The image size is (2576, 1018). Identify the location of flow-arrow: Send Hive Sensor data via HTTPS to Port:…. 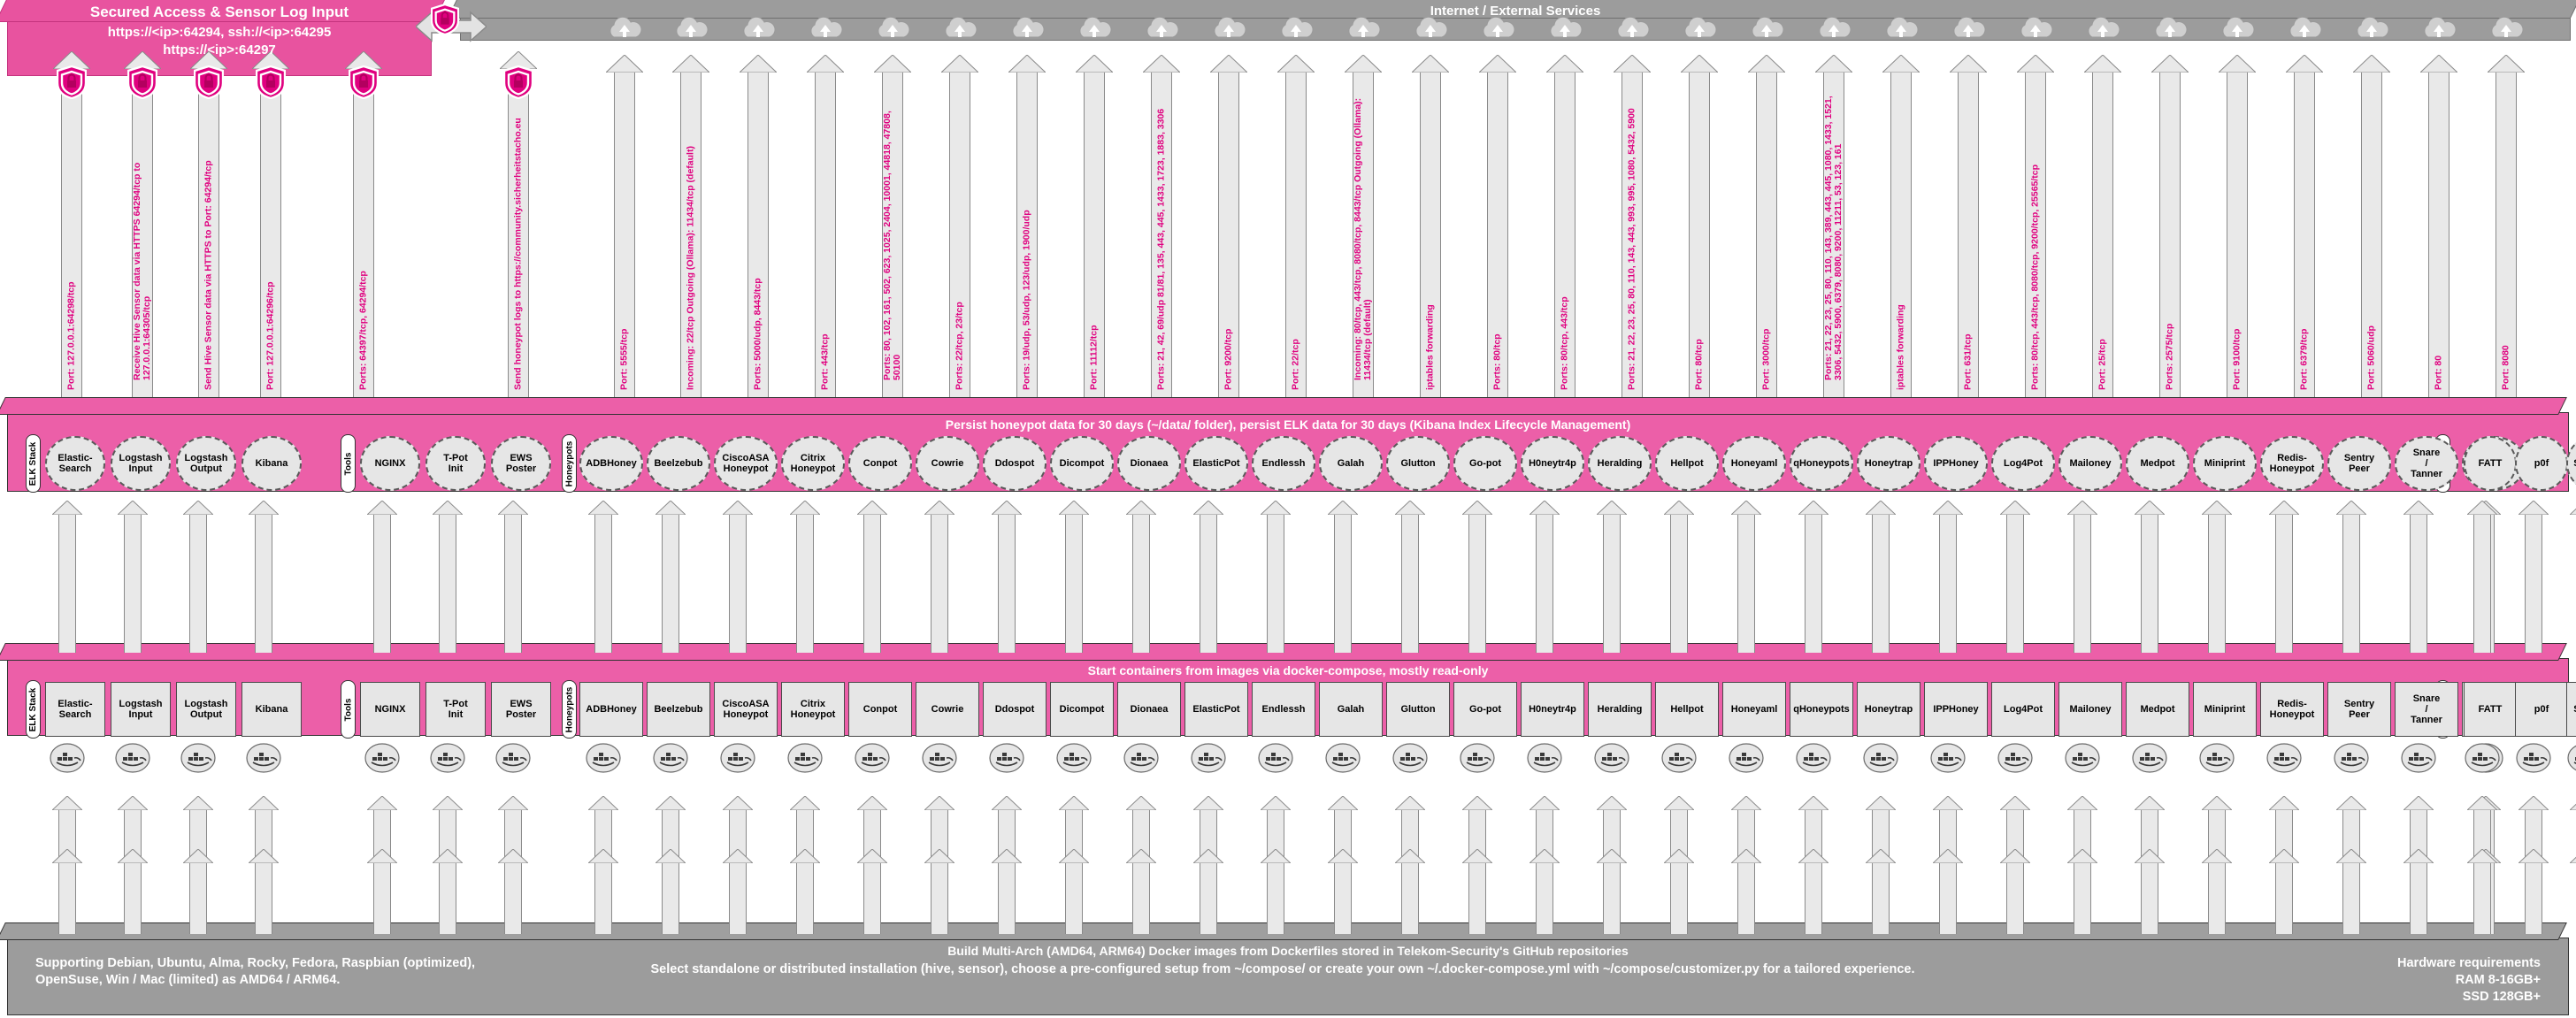
(208, 228).